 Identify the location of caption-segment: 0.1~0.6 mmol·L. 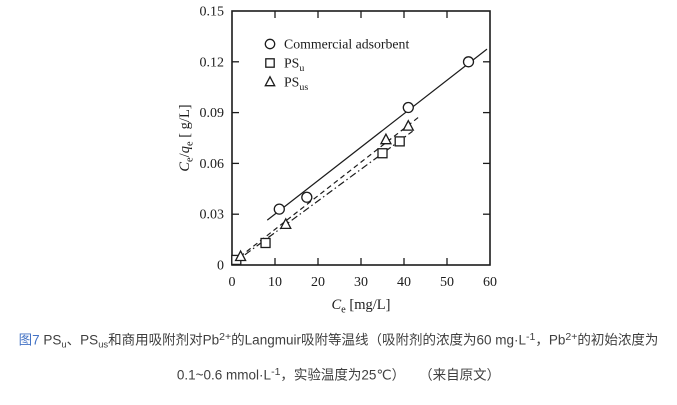
(224, 375).